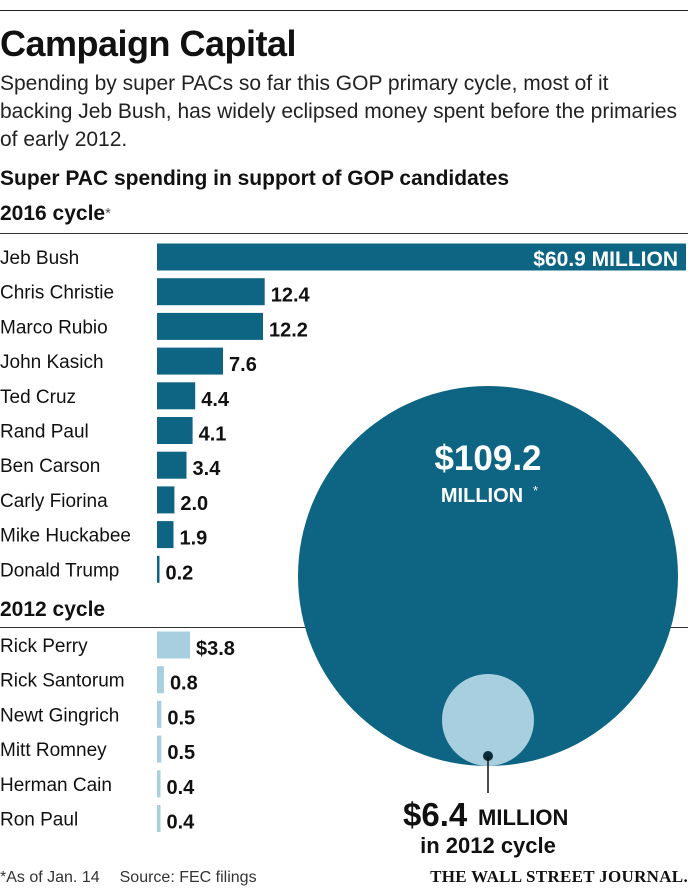  I want to click on data-label-rick-santorum: 0.8, so click(184, 684).